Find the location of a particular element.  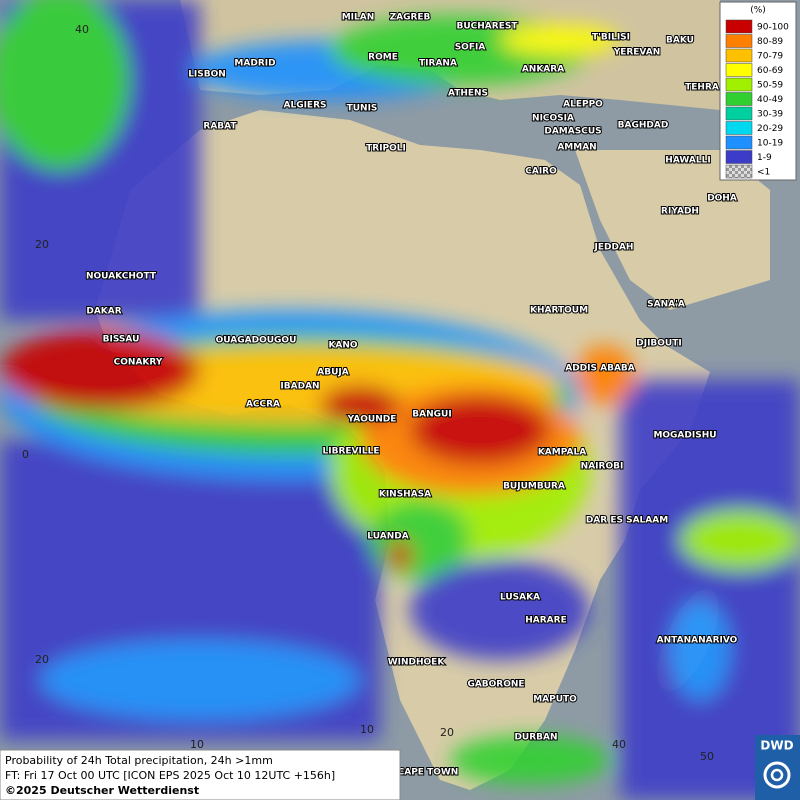

city-label: DURBAN is located at coordinates (535, 738).